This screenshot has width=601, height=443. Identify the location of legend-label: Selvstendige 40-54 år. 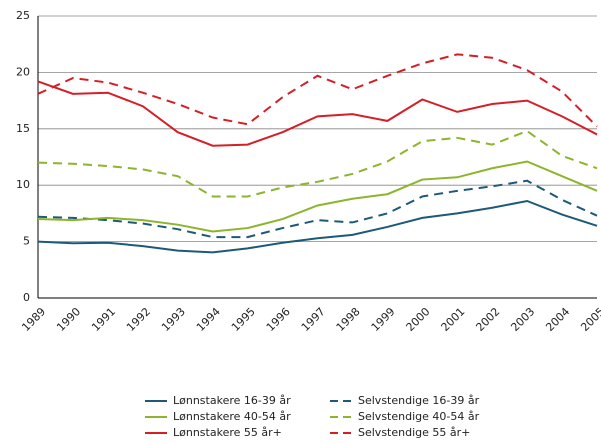
(419, 416).